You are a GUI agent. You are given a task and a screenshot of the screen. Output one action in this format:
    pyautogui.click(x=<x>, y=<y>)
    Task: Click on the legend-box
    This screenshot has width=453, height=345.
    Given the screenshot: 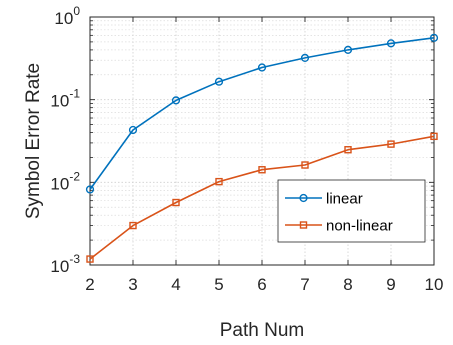 What is the action you would take?
    pyautogui.click(x=351, y=211)
    